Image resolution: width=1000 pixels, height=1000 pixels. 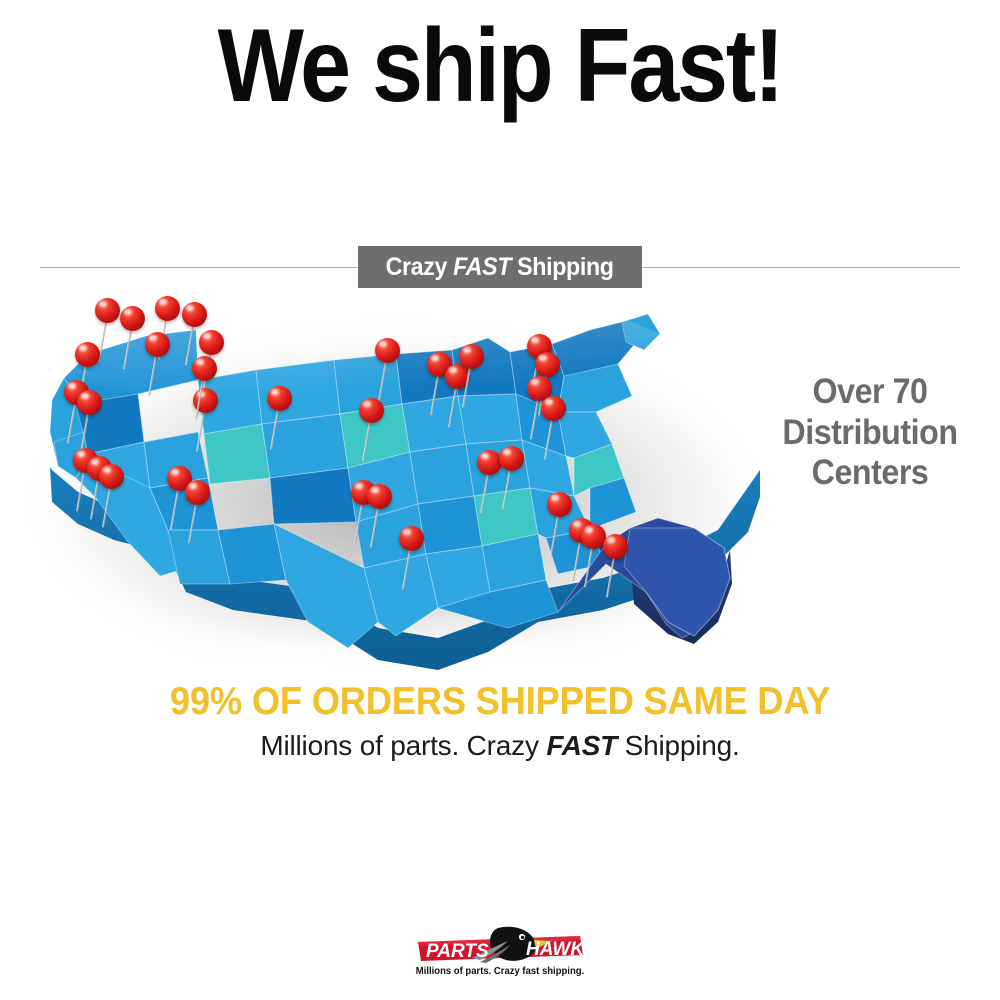 I want to click on crazy-fast-shipping-banner: Crazy FAST Shipping, so click(x=500, y=267).